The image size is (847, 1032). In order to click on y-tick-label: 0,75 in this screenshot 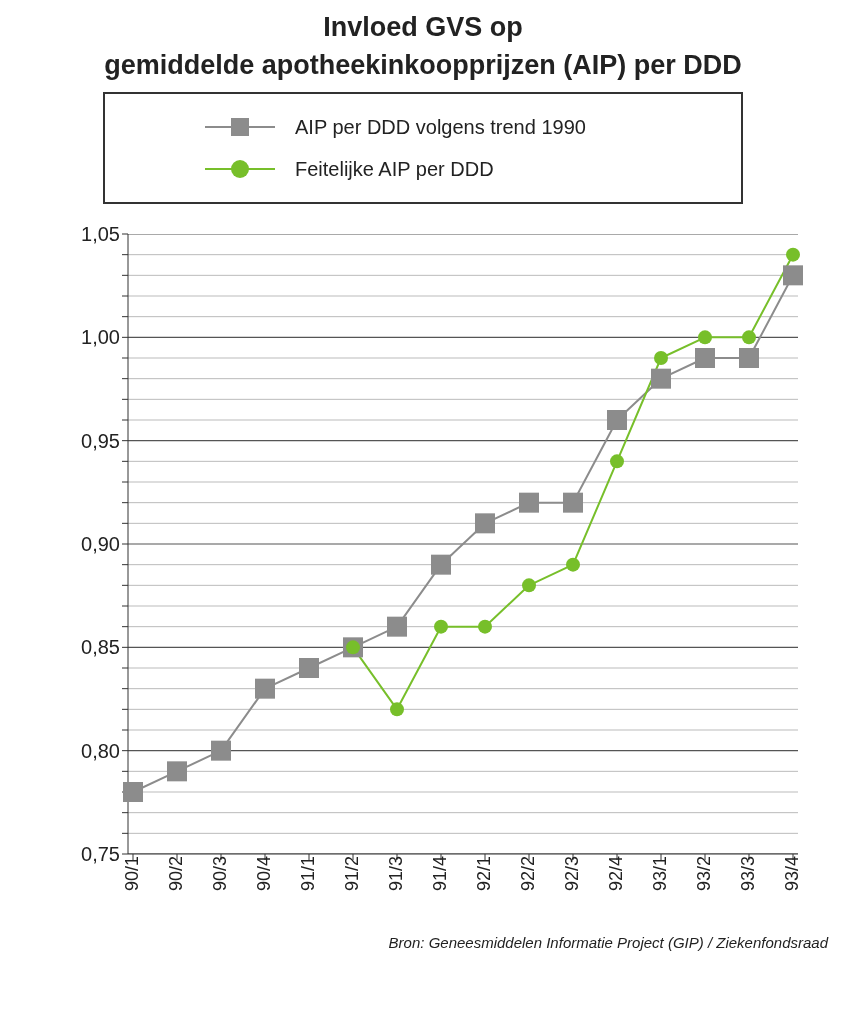, I will do `click(100, 854)`.